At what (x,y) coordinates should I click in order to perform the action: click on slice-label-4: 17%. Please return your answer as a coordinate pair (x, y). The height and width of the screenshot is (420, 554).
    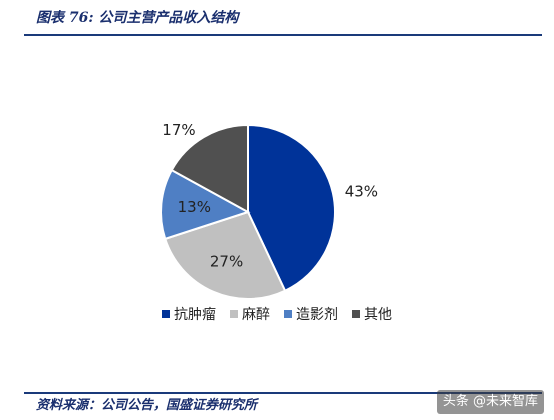
    Looking at the image, I should click on (178, 130).